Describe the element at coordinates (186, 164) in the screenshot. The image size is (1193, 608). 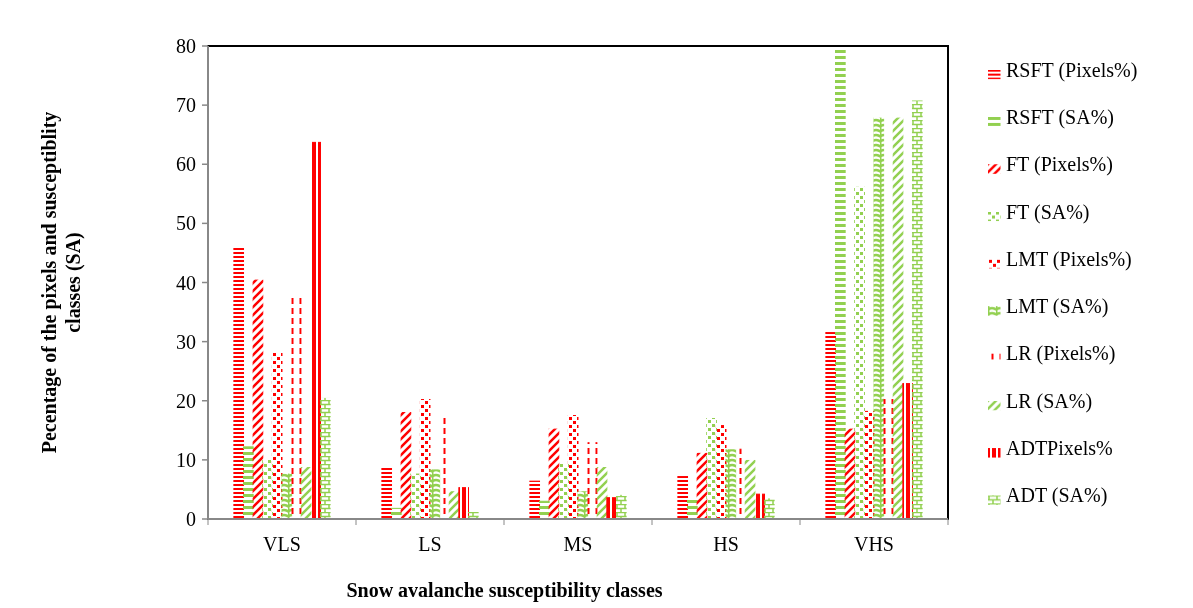
I see `y-tick-label: 60` at that location.